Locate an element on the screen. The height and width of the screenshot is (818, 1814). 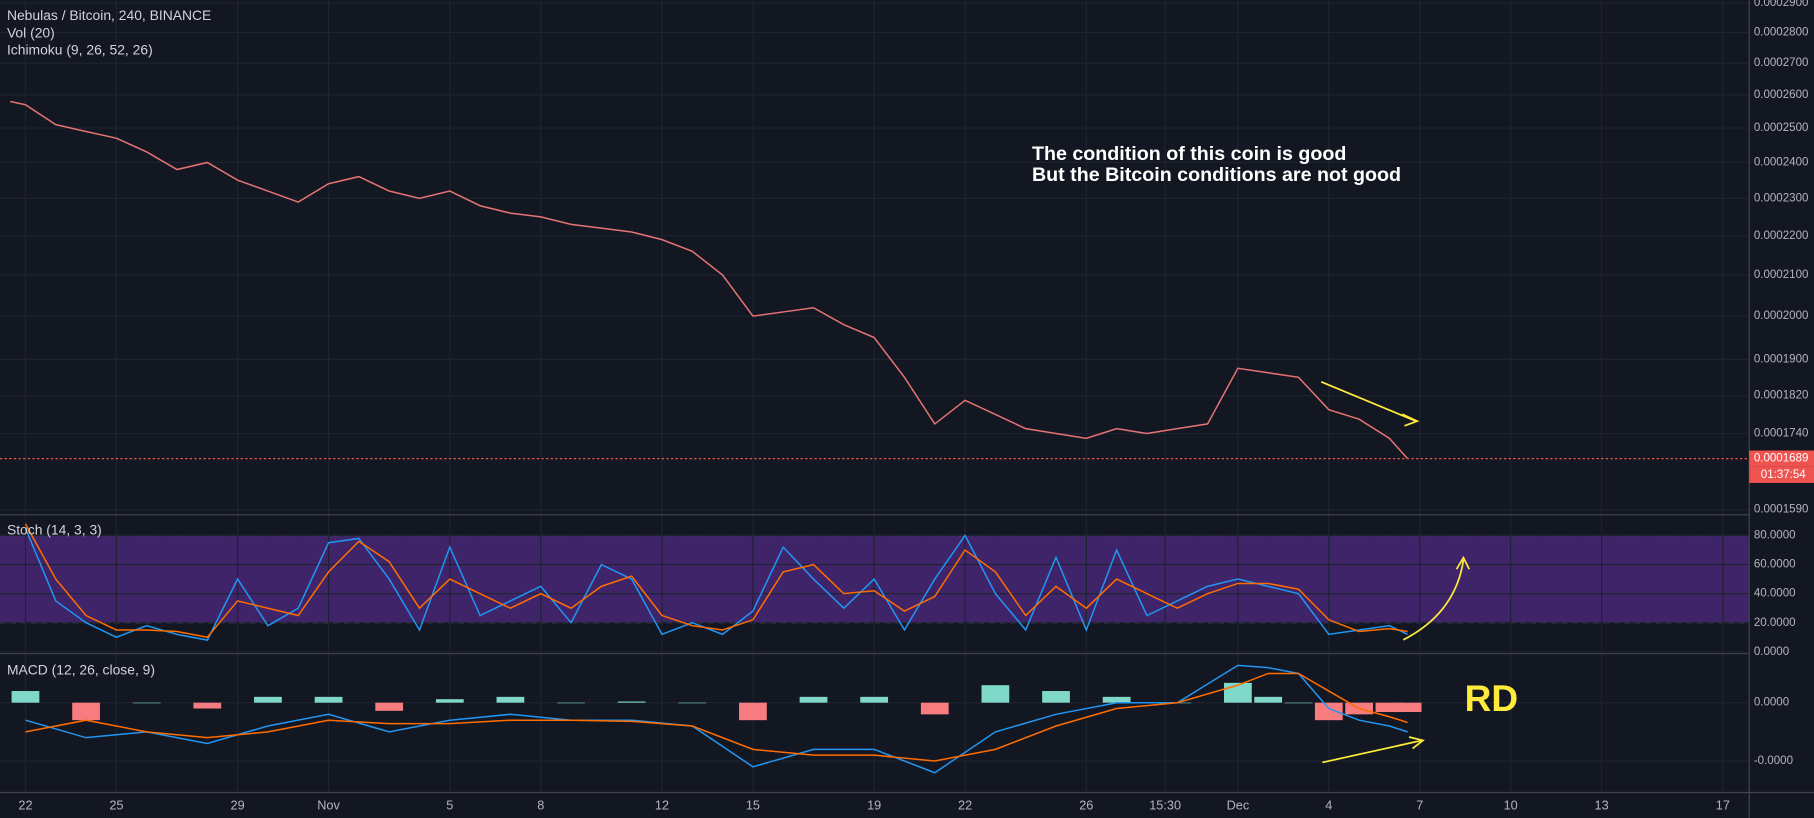
y-tick-label: 0.0002700 is located at coordinates (1781, 63).